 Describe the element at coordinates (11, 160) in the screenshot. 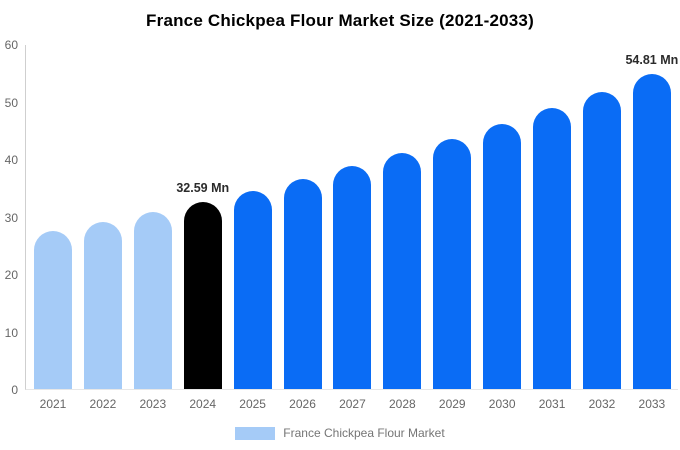

I see `y-tick-label: 40` at that location.